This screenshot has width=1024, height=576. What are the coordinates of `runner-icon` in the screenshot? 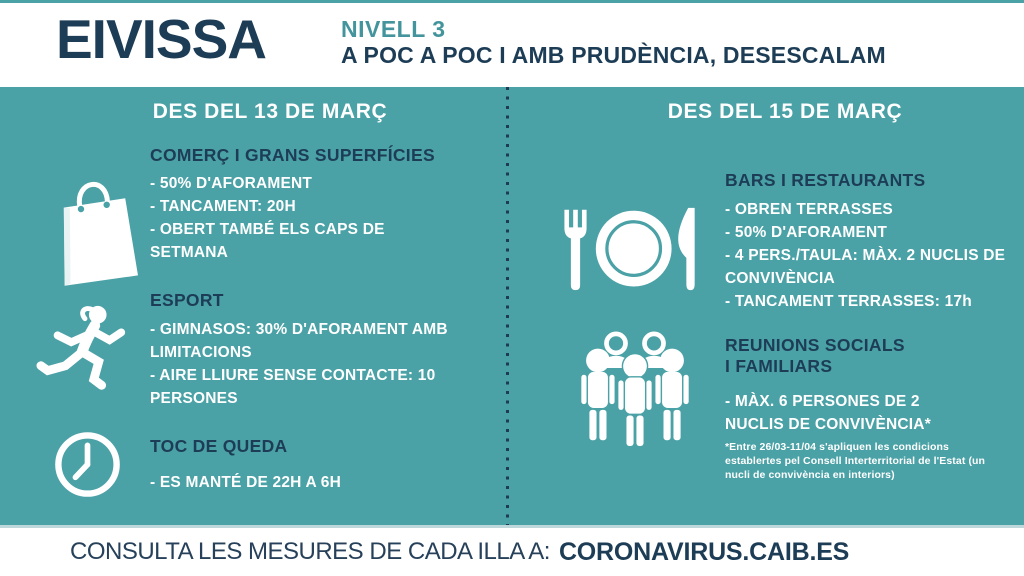 It's located at (85, 351).